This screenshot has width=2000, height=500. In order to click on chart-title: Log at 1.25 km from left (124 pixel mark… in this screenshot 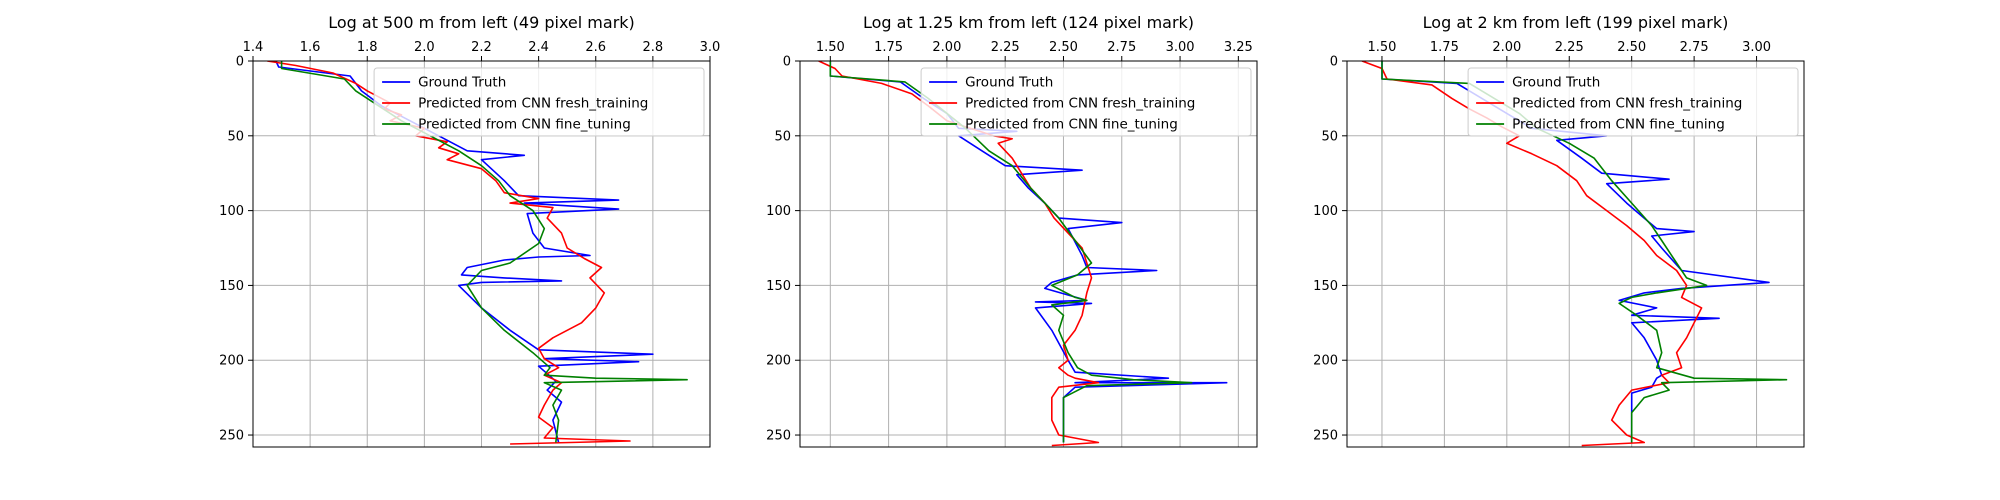, I will do `click(1028, 22)`.